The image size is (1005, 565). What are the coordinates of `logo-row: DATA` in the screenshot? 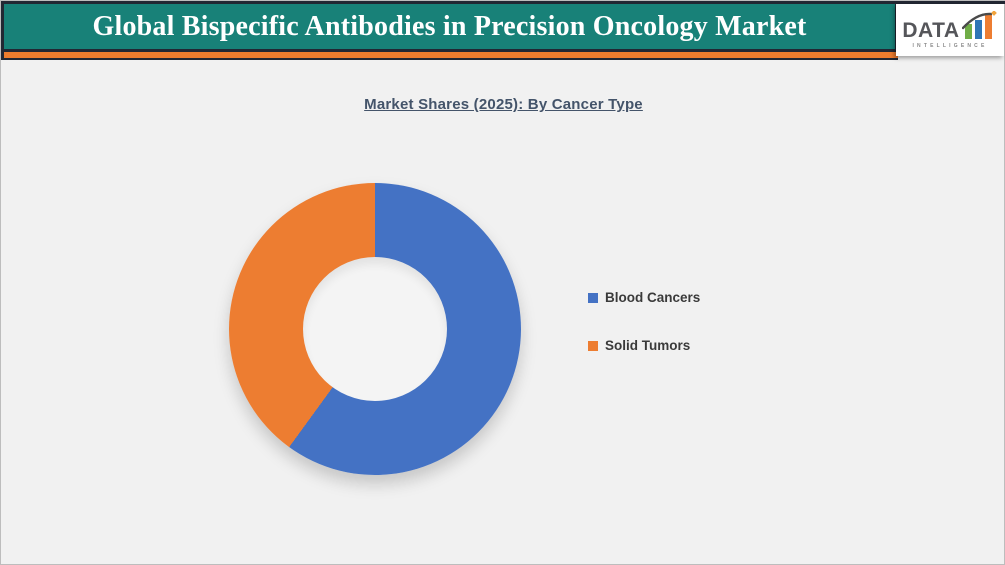 It's located at (949, 26).